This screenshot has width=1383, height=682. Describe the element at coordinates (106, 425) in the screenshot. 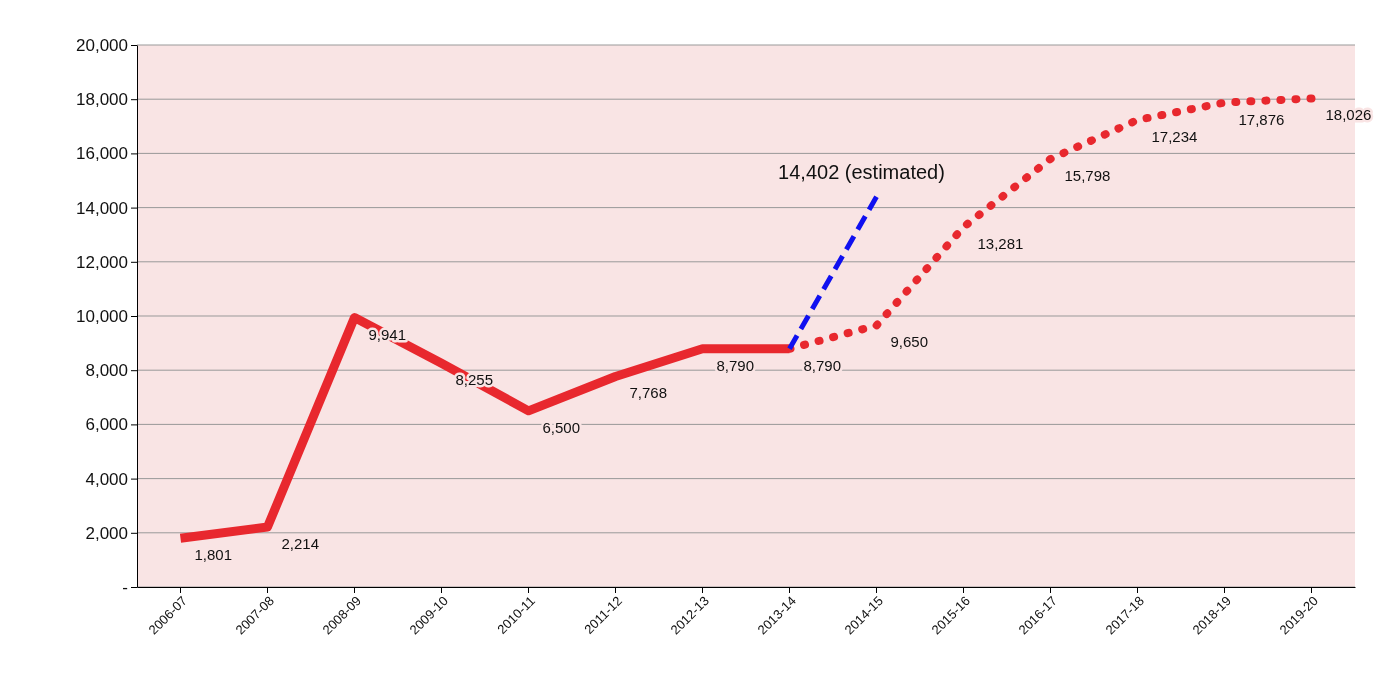

I see `y-tick-label: 6,000` at that location.